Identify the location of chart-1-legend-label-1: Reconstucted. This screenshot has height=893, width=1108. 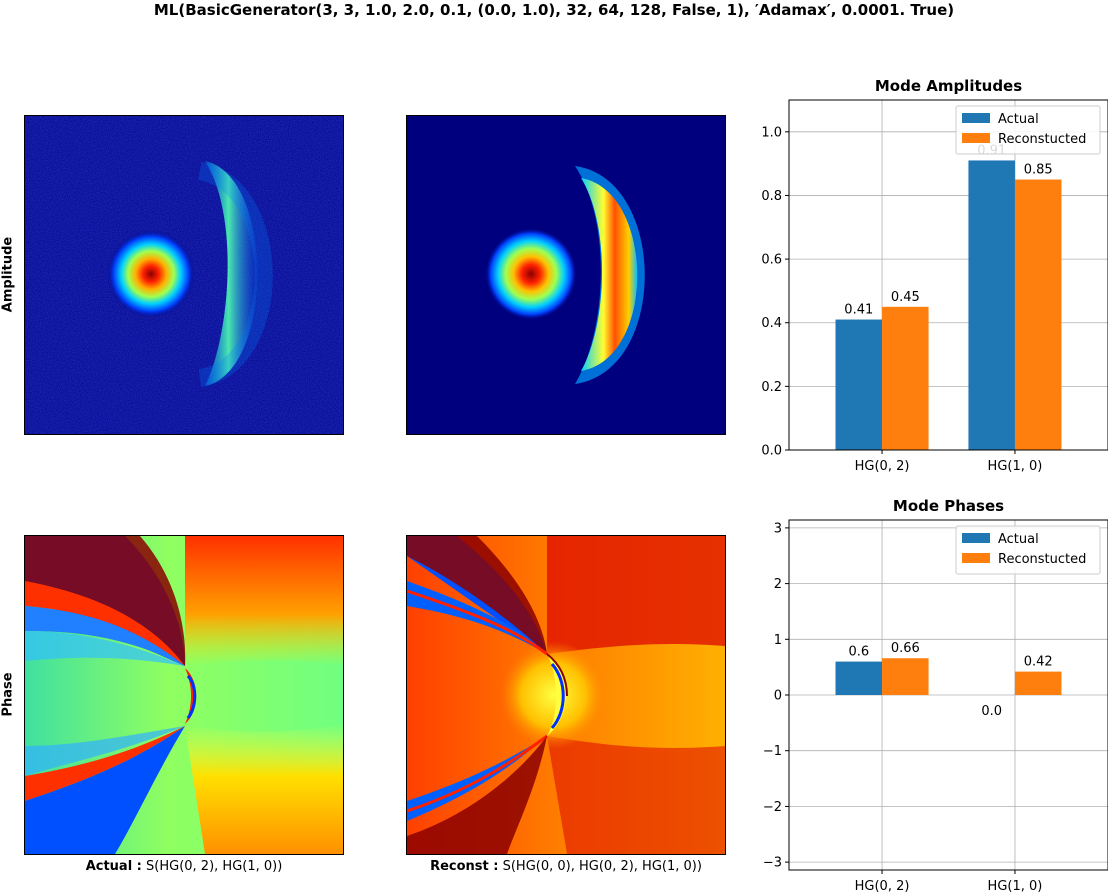
(1042, 559).